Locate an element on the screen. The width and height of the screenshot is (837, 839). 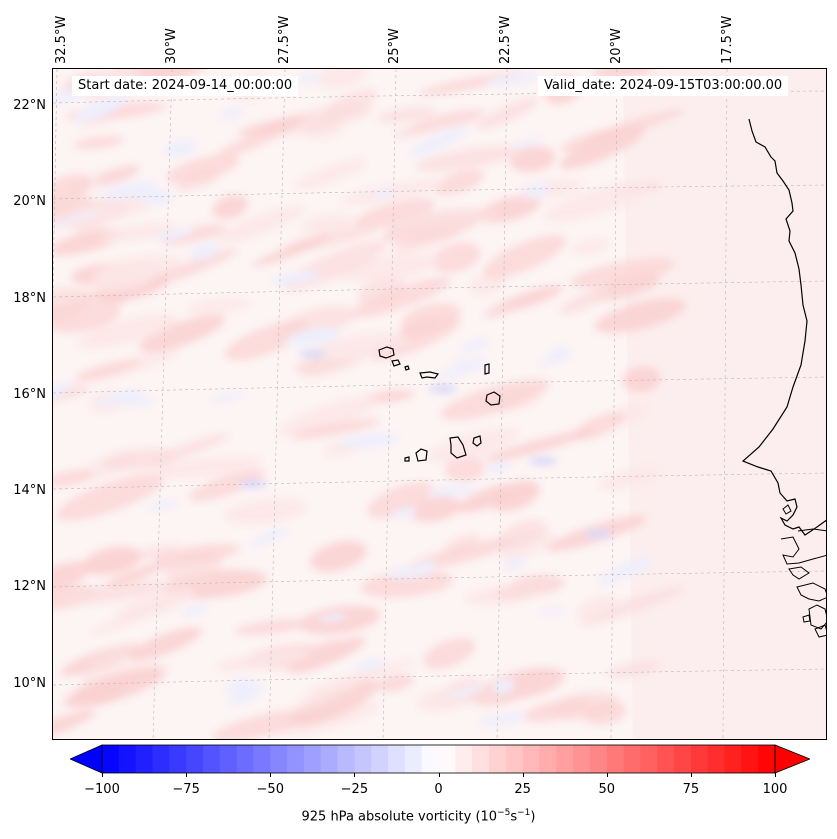
lon-label-32-5w: 32.5°W is located at coordinates (61, 39).